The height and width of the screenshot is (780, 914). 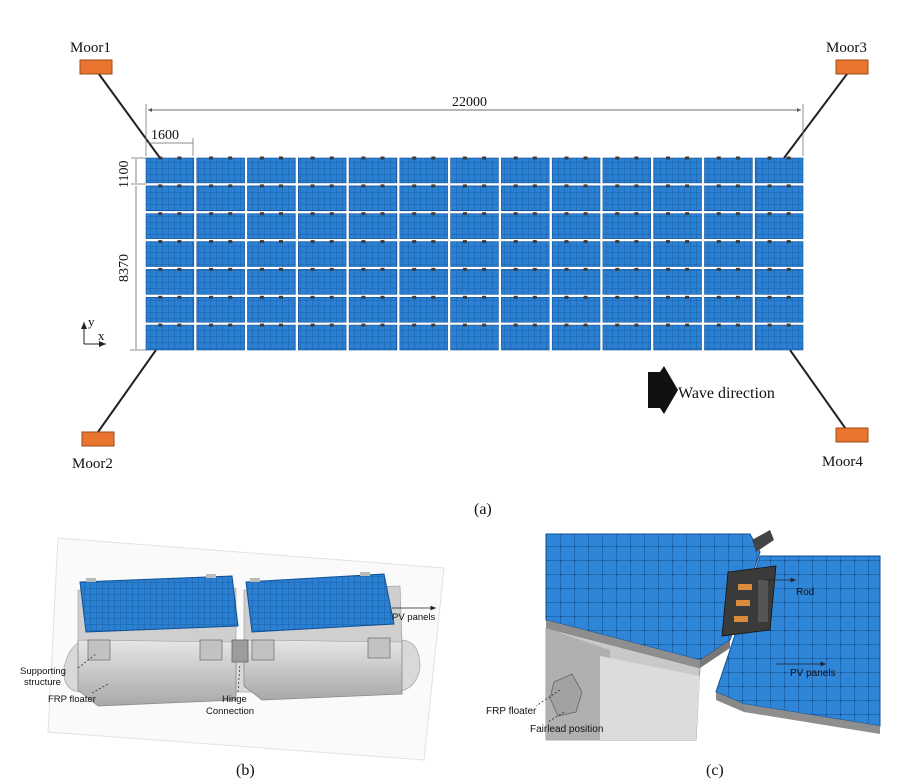 What do you see at coordinates (846, 48) in the screenshot?
I see `mooring-label-3: Moor3` at bounding box center [846, 48].